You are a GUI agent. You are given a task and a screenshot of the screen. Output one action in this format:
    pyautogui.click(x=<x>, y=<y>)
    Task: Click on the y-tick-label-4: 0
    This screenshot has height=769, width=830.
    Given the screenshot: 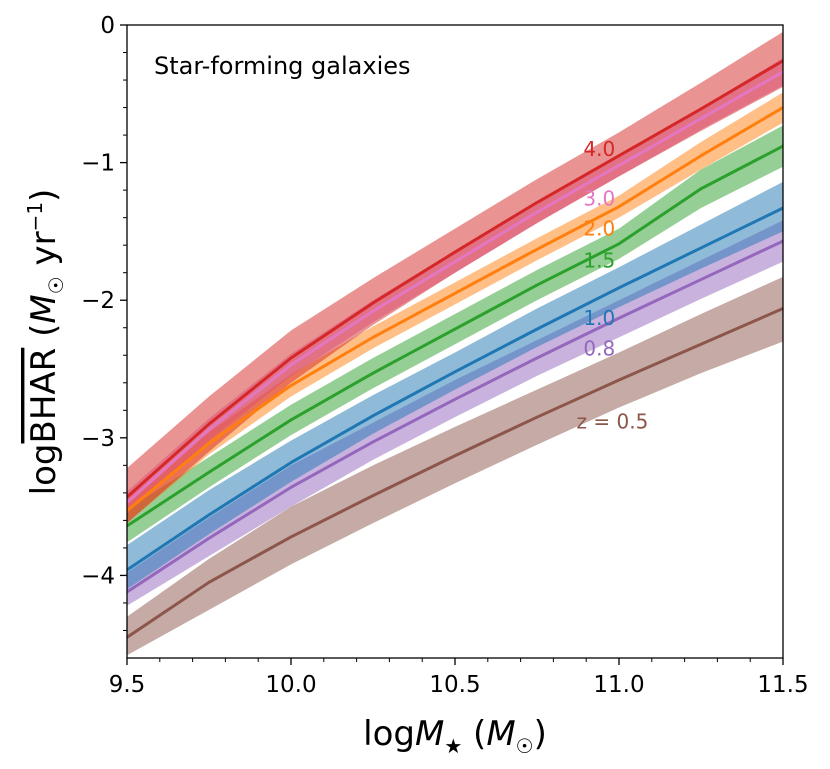 What is the action you would take?
    pyautogui.click(x=107, y=26)
    